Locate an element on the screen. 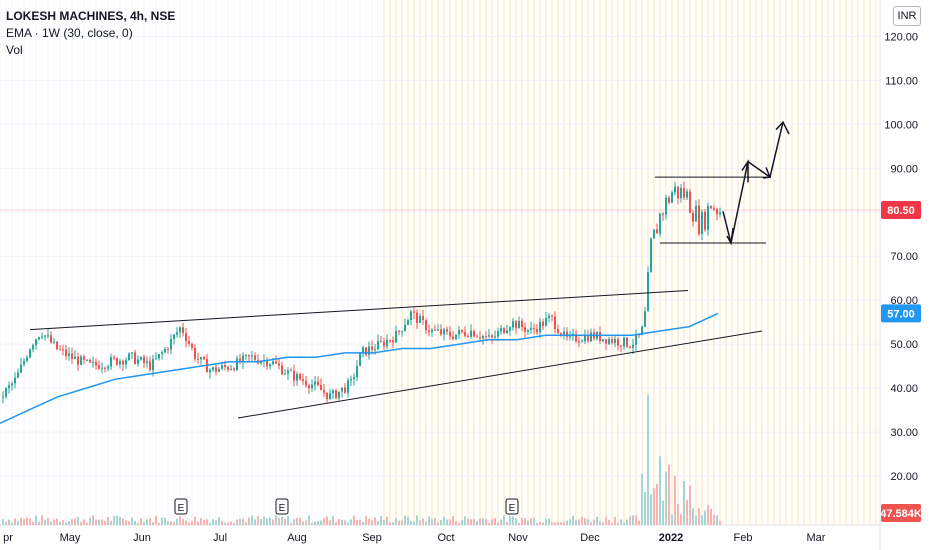 This screenshot has width=932, height=550. volume-value-badge: 47.584K is located at coordinates (901, 514).